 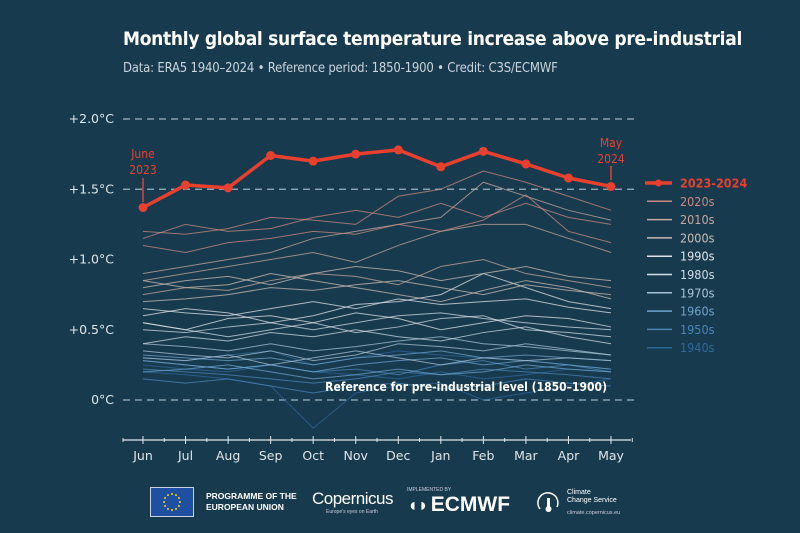 I want to click on ecmwf-symbol-icon: ◖◗, so click(x=418, y=504).